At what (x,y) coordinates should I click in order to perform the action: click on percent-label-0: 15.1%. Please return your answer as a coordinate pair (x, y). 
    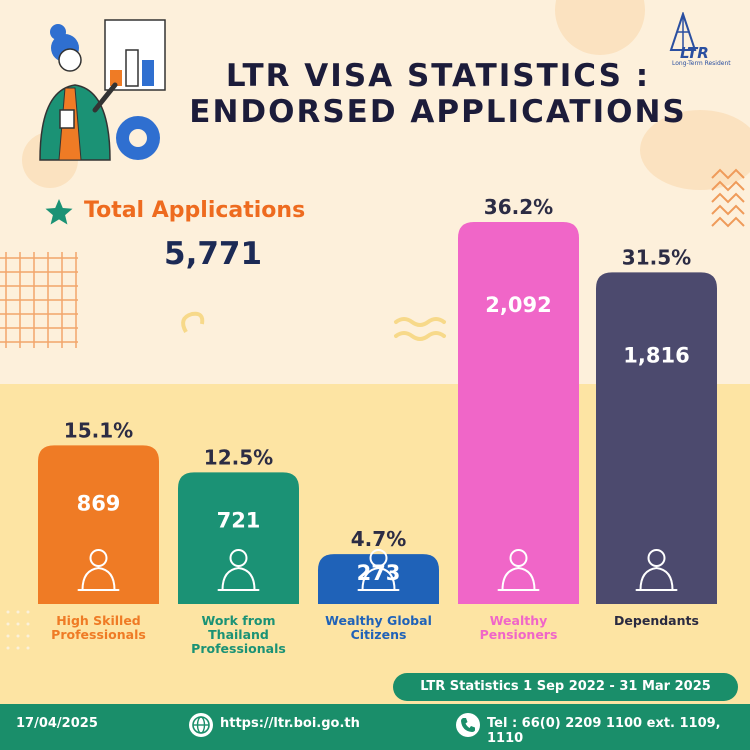
    Looking at the image, I should click on (98, 430).